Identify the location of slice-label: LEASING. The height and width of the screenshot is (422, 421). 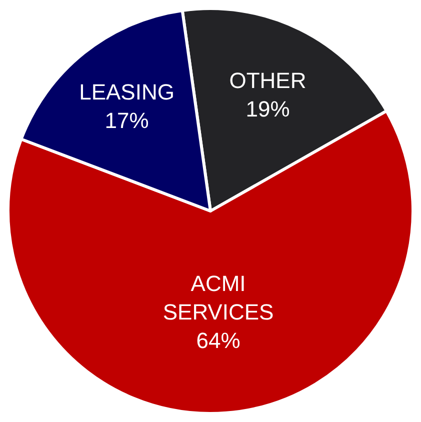
(126, 91).